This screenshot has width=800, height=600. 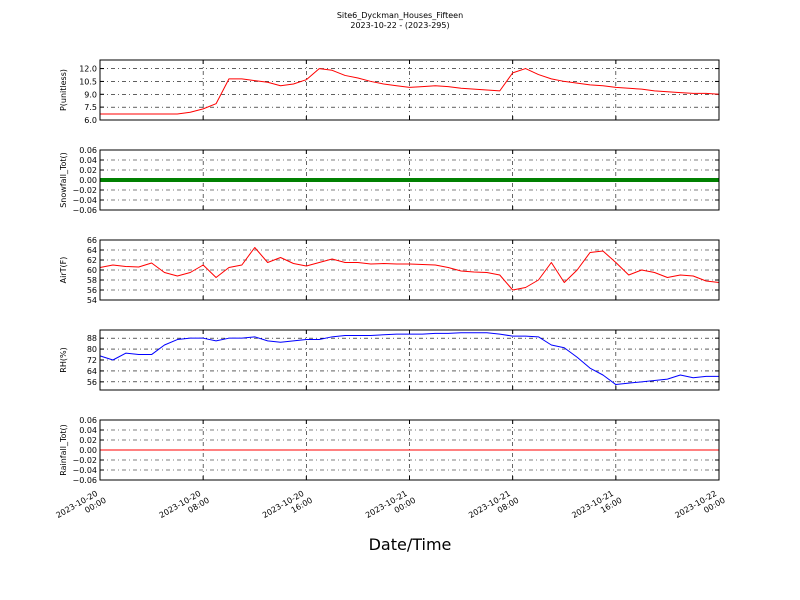 What do you see at coordinates (92, 300) in the screenshot?
I see `y-tick-label: 54` at bounding box center [92, 300].